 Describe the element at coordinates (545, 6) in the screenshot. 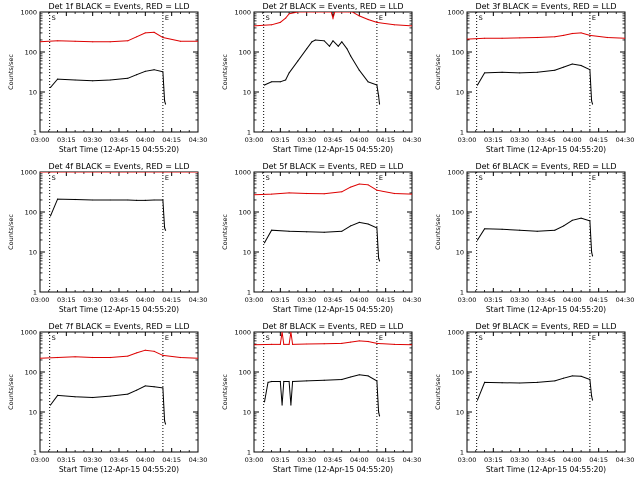

I see `panel-title: Det 3f BLACK = Events, RED = LLD` at that location.